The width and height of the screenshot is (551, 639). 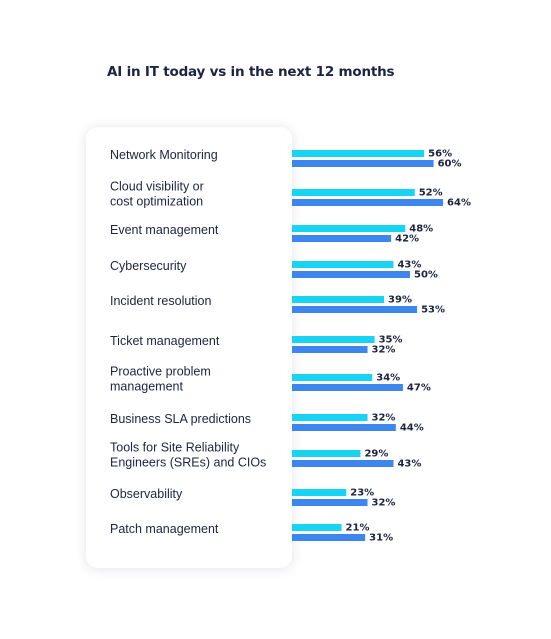 What do you see at coordinates (164, 154) in the screenshot?
I see `category-label: Network Monitoring` at bounding box center [164, 154].